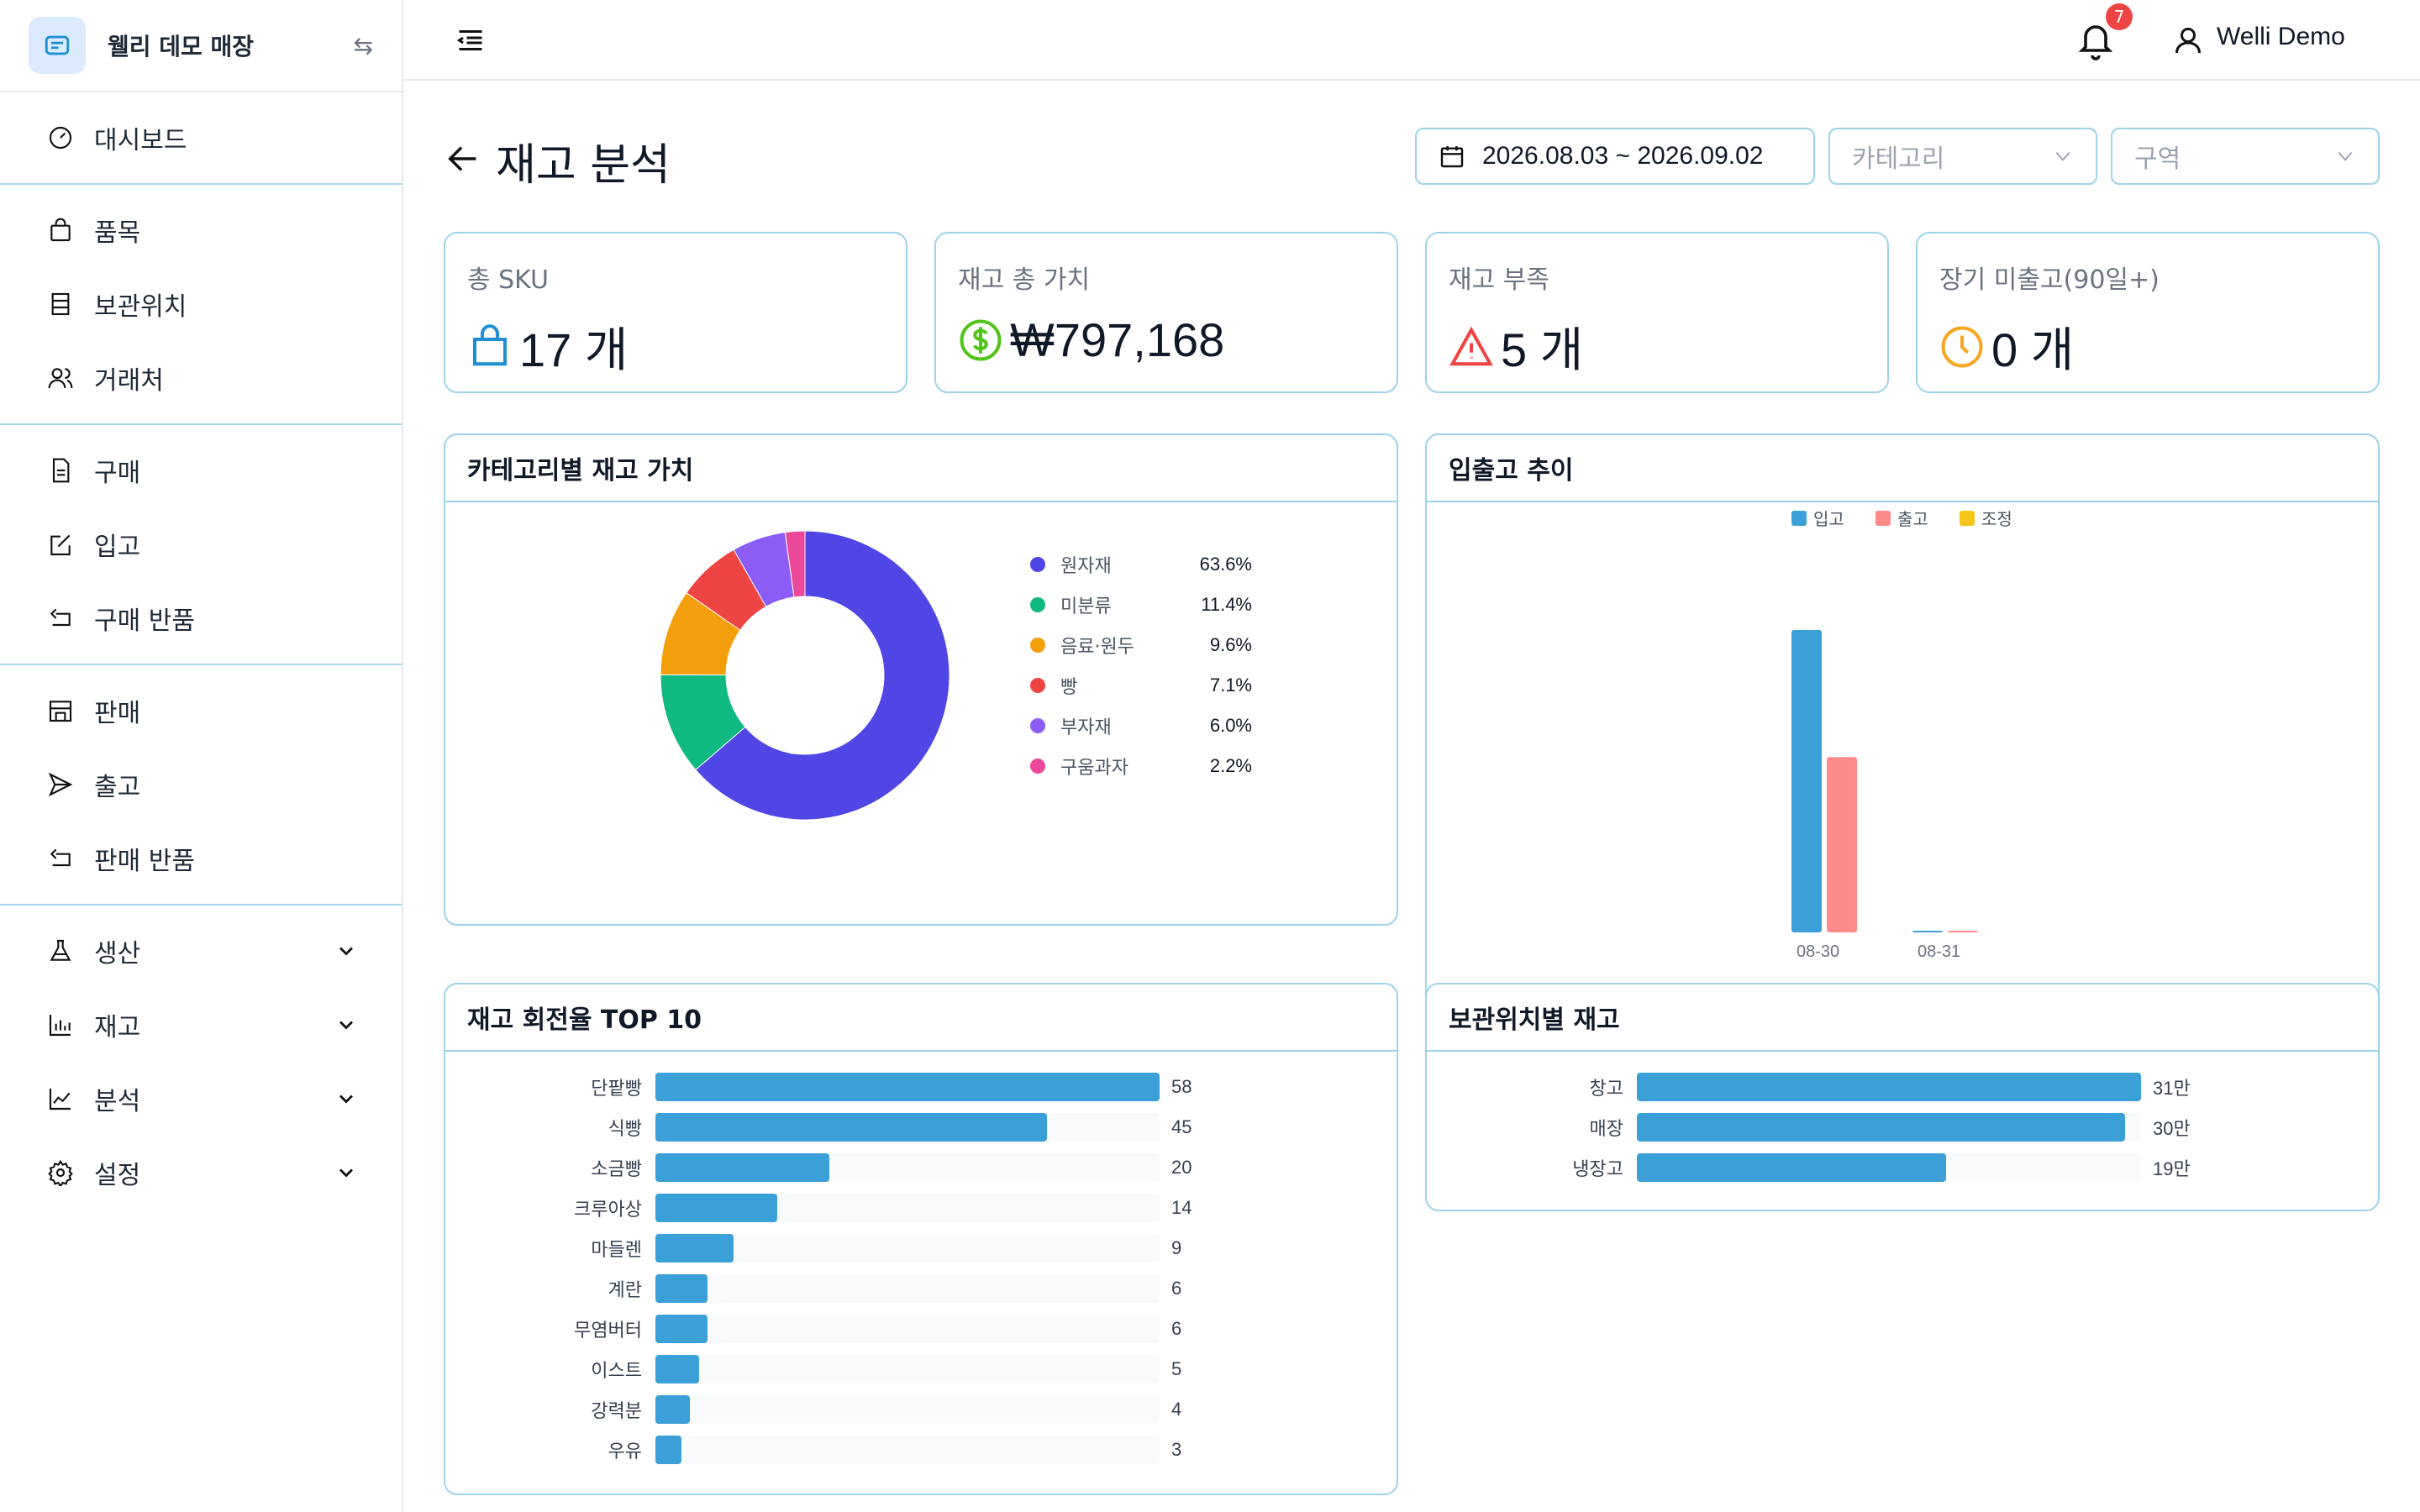  Describe the element at coordinates (117, 1101) in the screenshot. I see `nav-analysis-label: 분석` at that location.